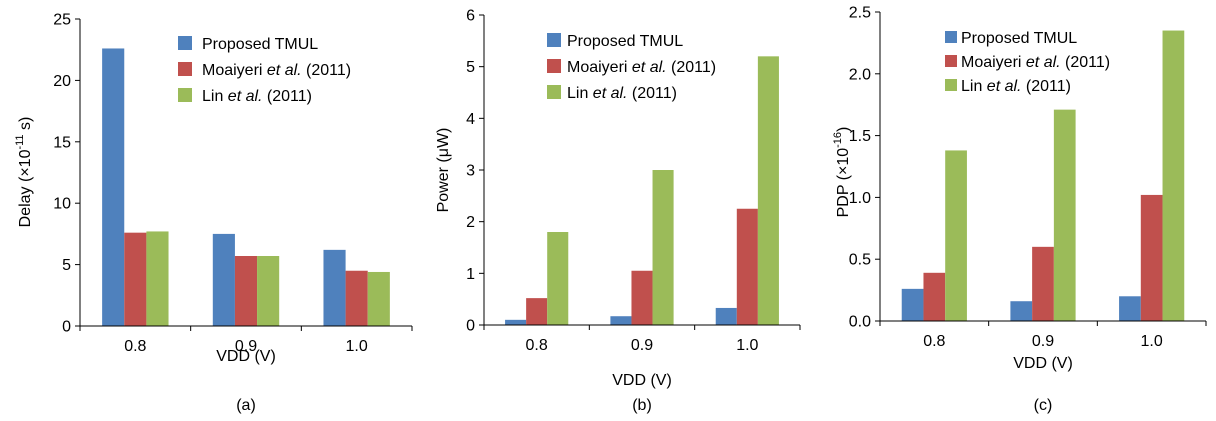 This screenshot has width=1216, height=421. I want to click on panel-caption: (a), so click(246, 405).